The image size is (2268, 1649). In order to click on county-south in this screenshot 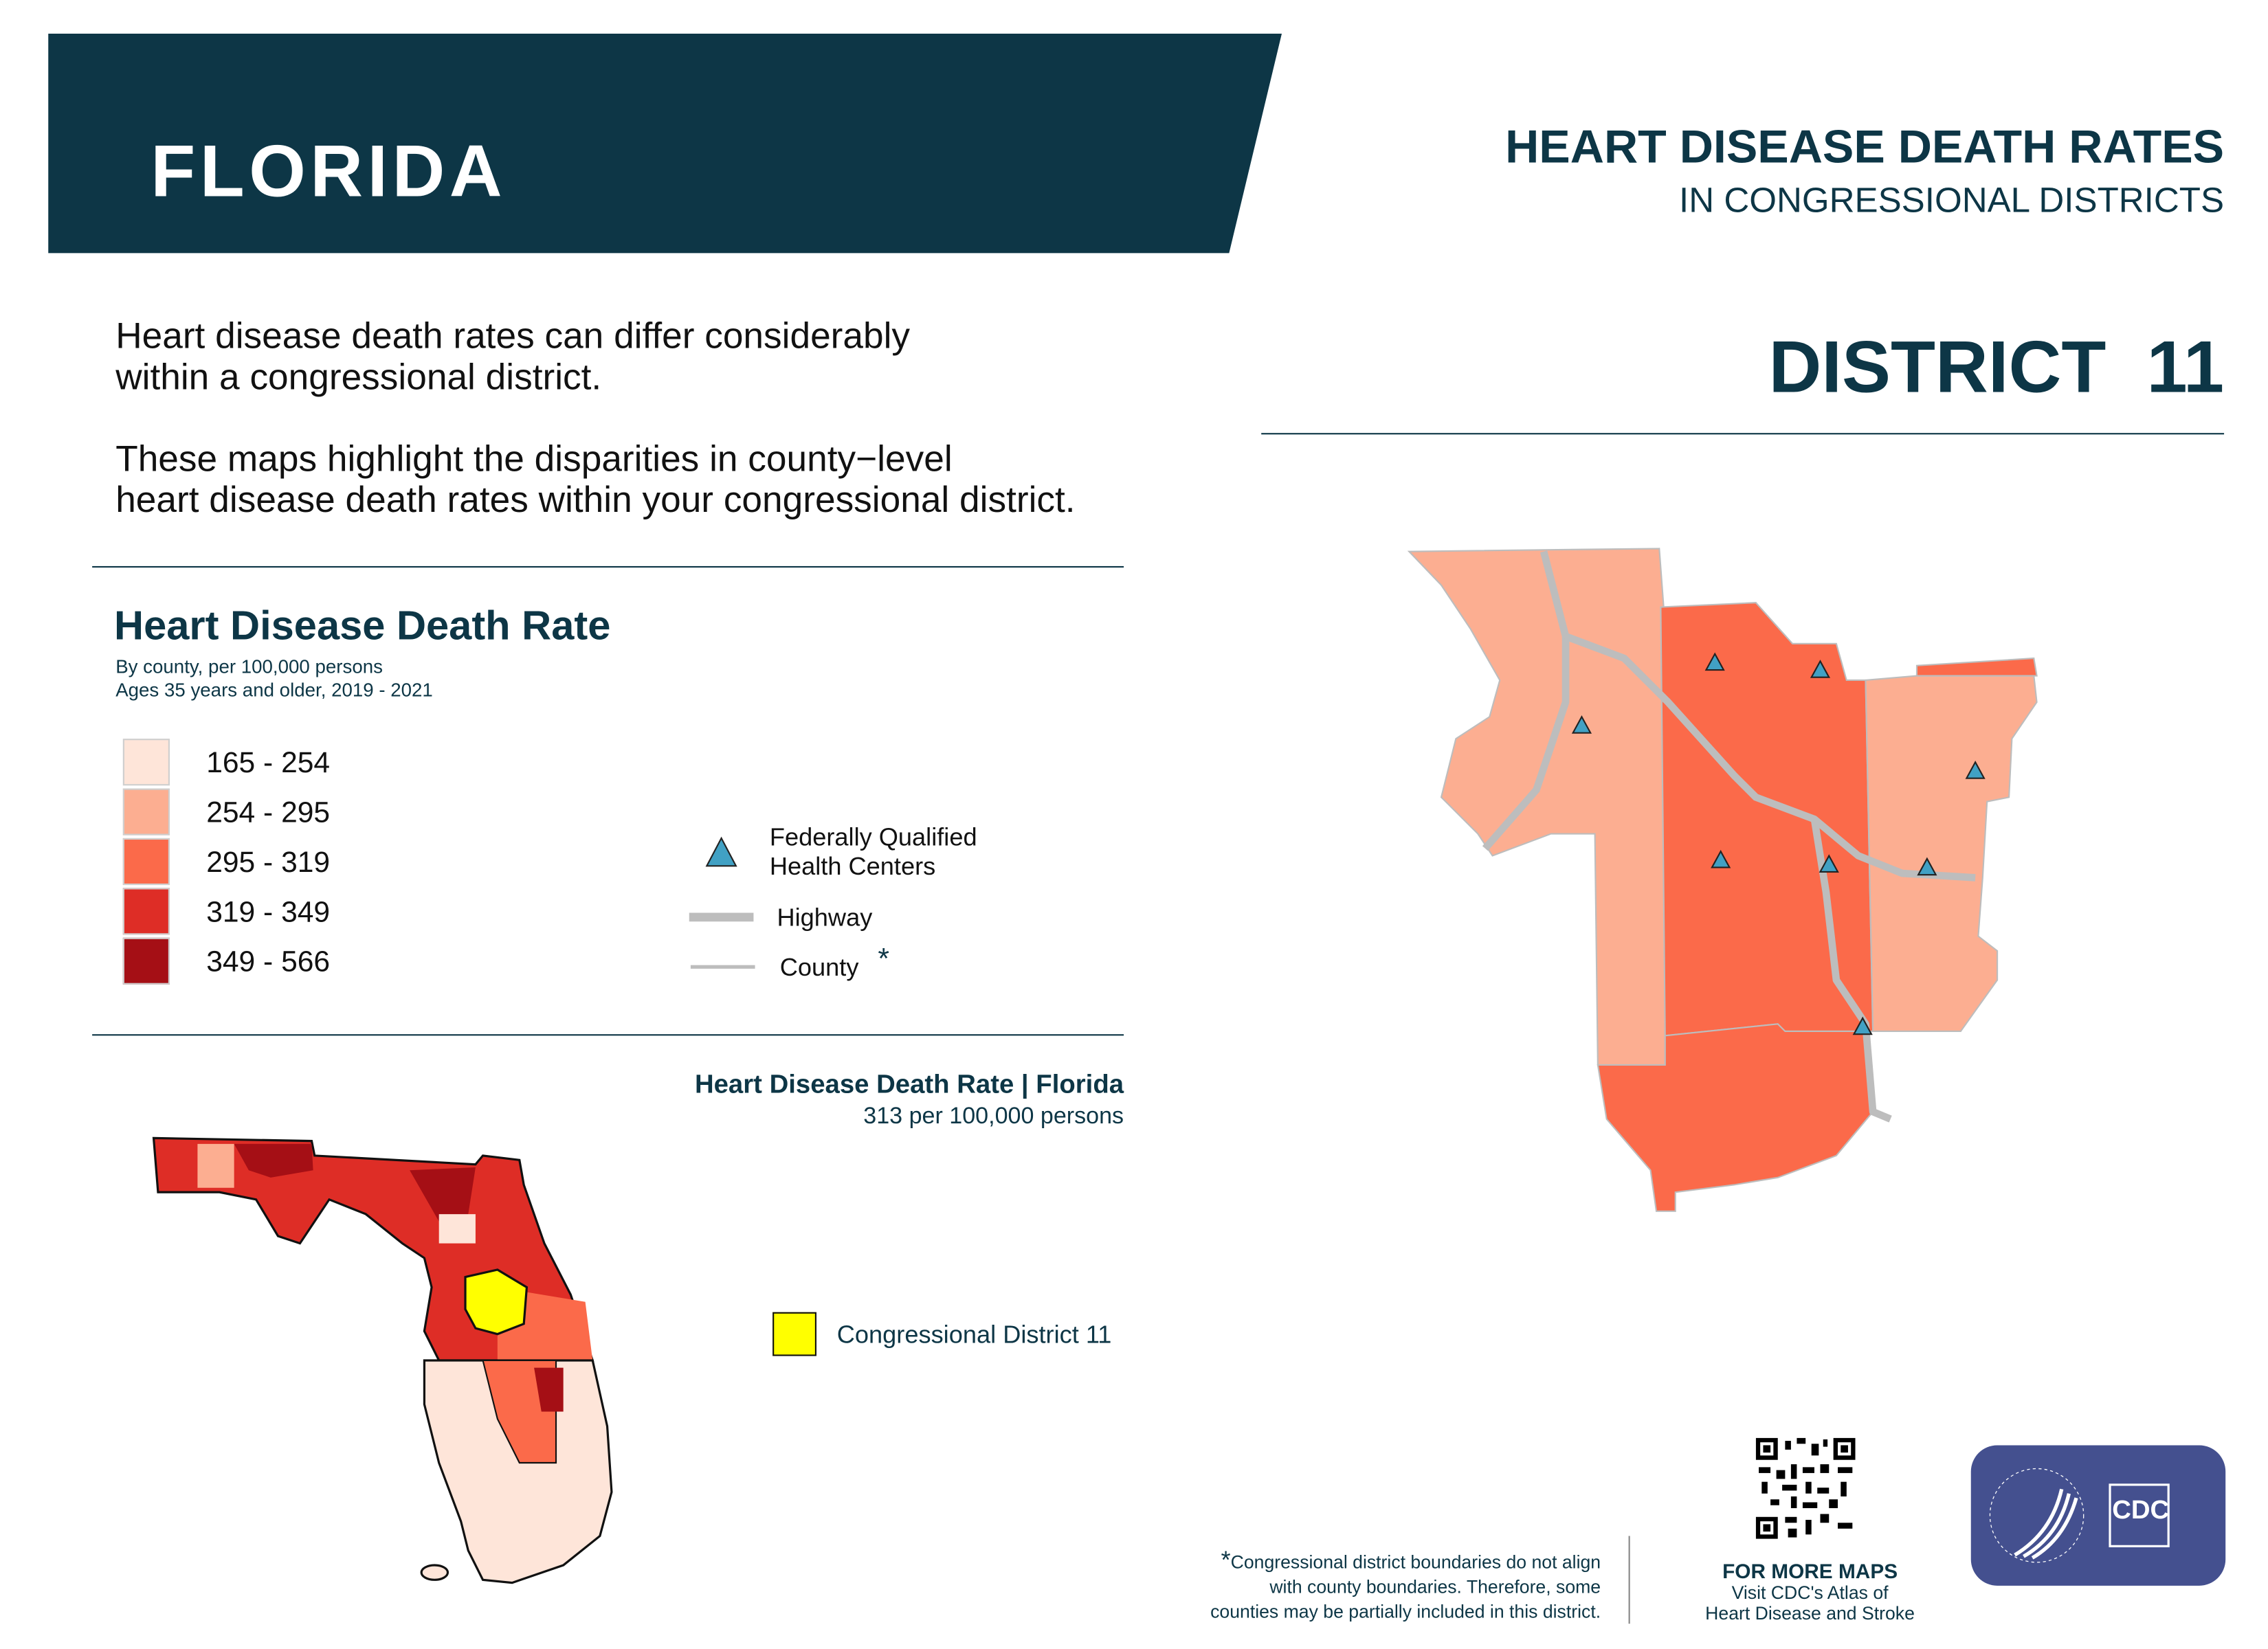, I will do `click(1736, 1117)`.